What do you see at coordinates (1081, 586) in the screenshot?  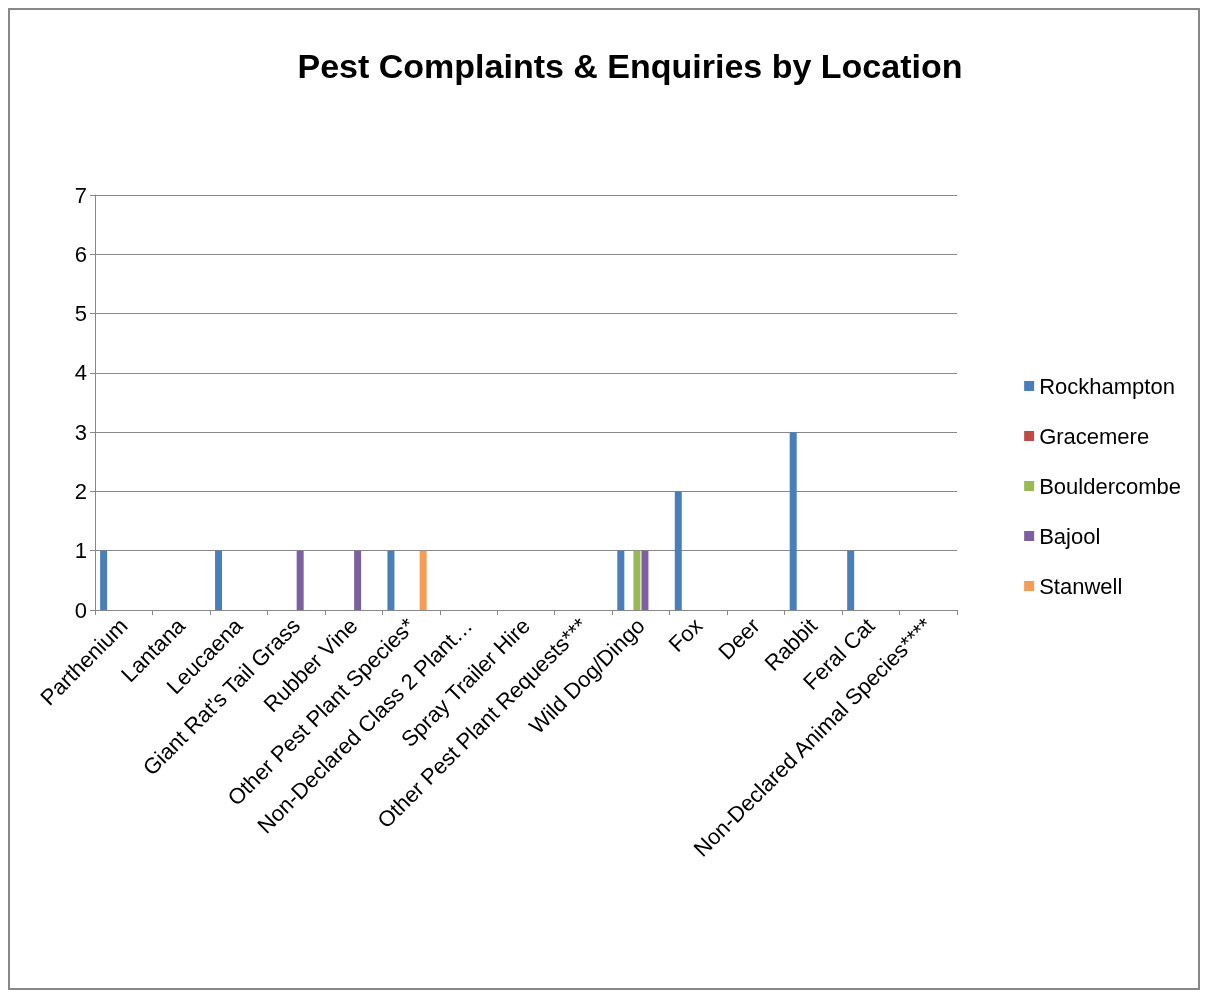 I see `legend-label: Stanwell` at bounding box center [1081, 586].